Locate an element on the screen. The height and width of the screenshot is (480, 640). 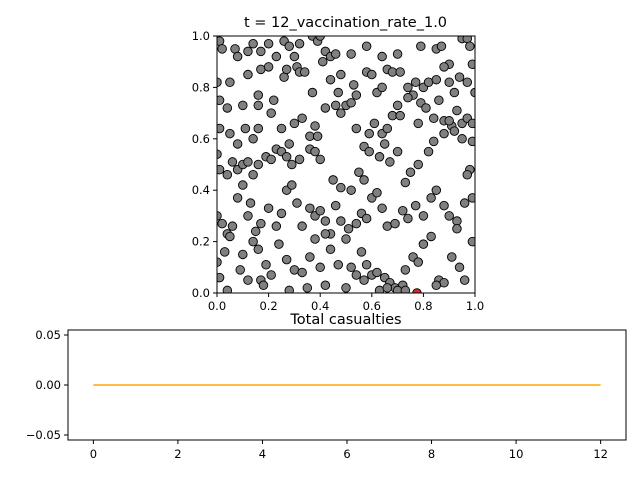
x-tick-label: 1.0 is located at coordinates (475, 306).